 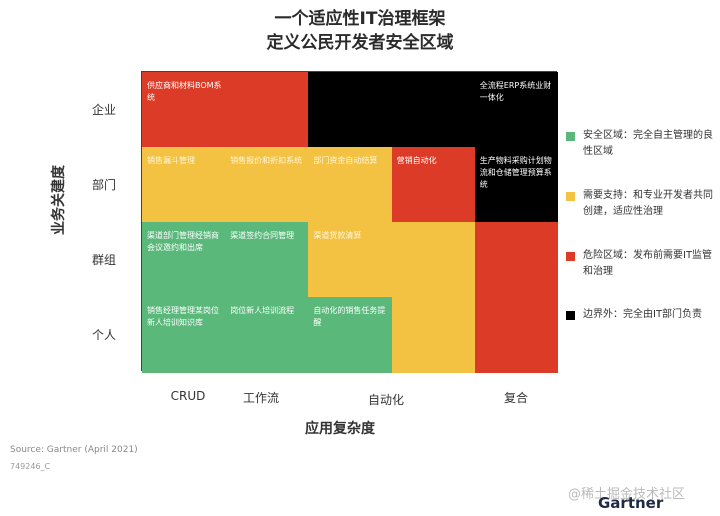 I want to click on cell-label: 渠道部门管理经销商会议邀约和出席, so click(x=183, y=241).